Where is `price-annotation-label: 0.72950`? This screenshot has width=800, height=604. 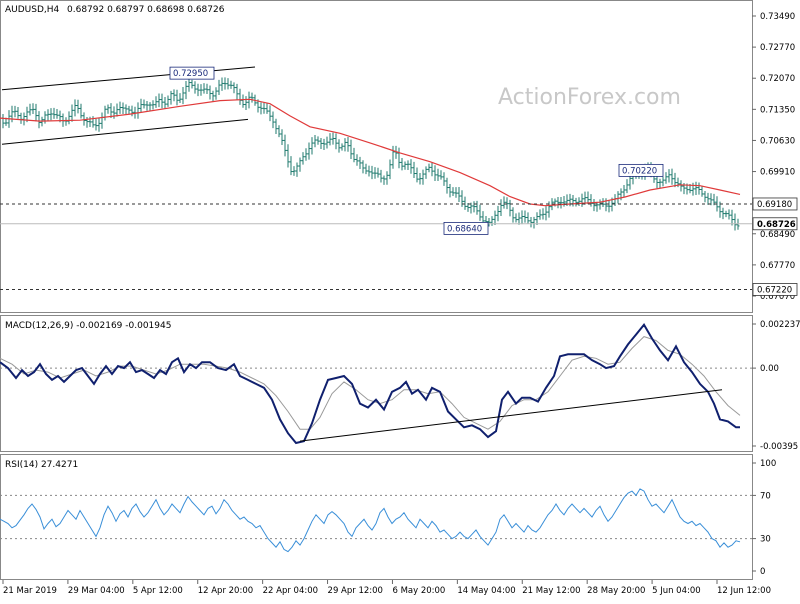
price-annotation-label: 0.72950 is located at coordinates (190, 74).